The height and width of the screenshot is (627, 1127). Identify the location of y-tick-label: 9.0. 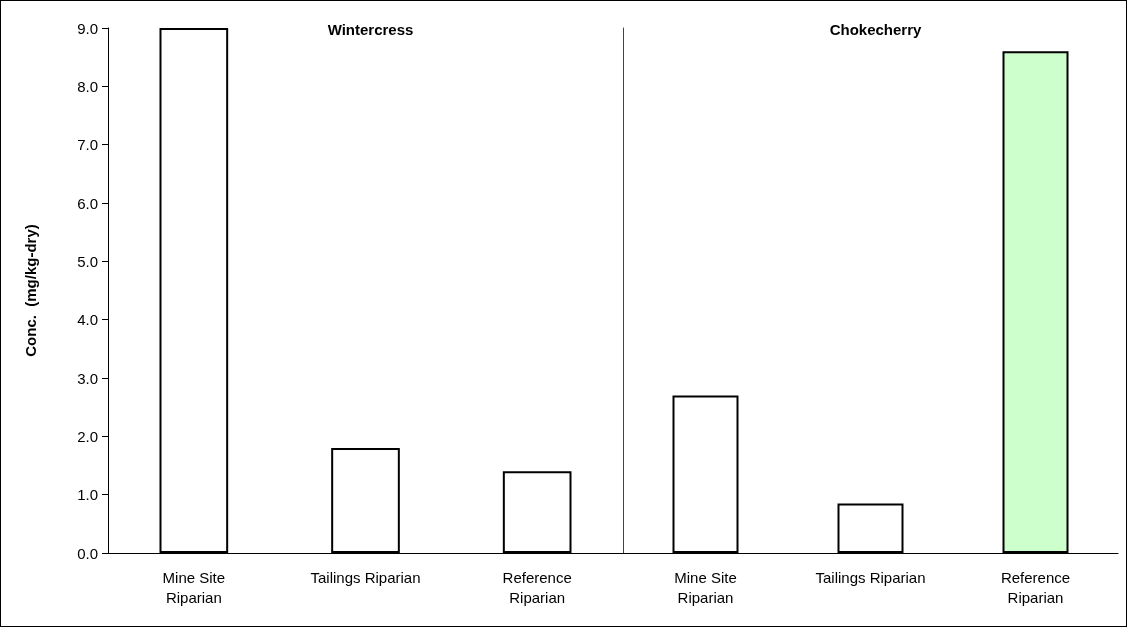
(87, 28).